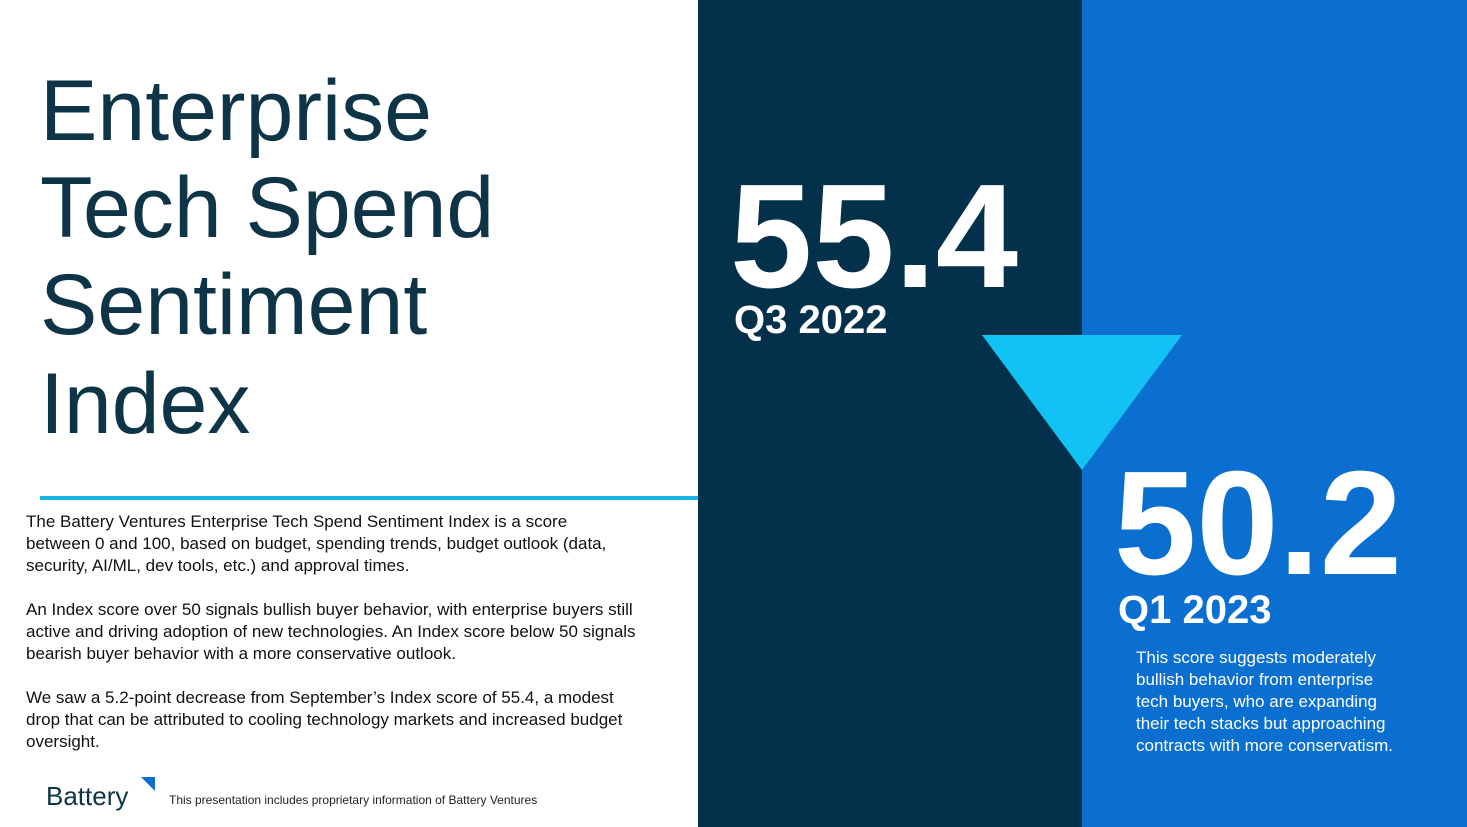 The height and width of the screenshot is (827, 1467). What do you see at coordinates (1256, 657) in the screenshot?
I see `note-line: This score suggests moderately` at bounding box center [1256, 657].